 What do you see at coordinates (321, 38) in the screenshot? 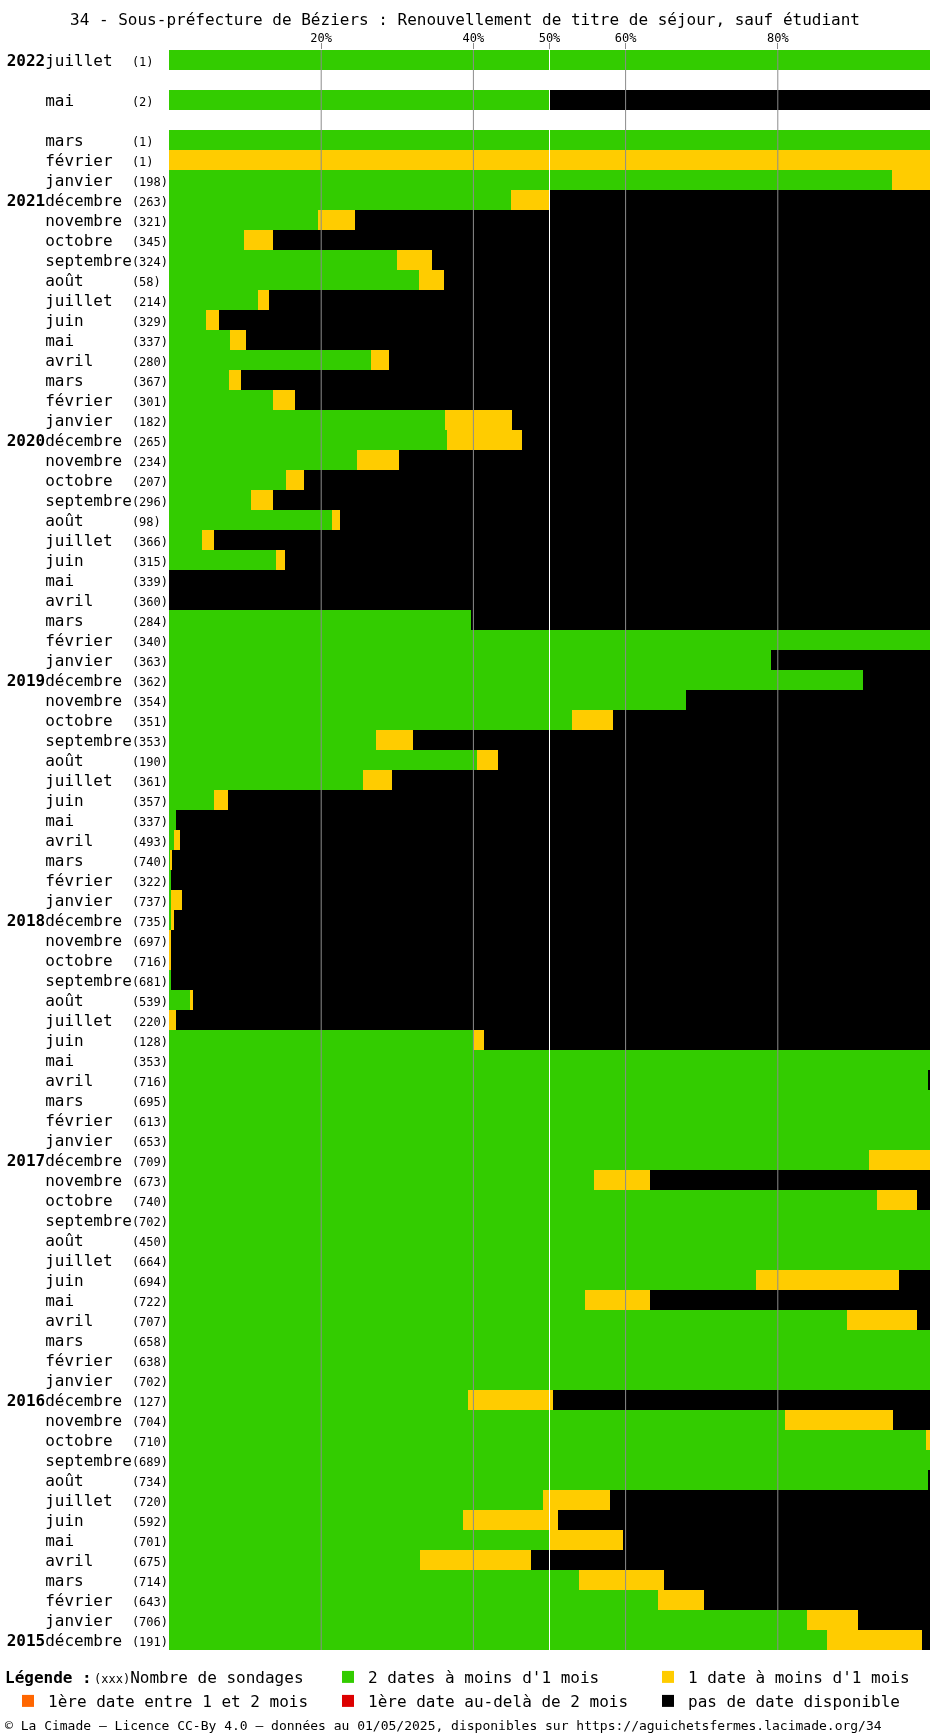
I see `x-tick-label: 20%` at bounding box center [321, 38].